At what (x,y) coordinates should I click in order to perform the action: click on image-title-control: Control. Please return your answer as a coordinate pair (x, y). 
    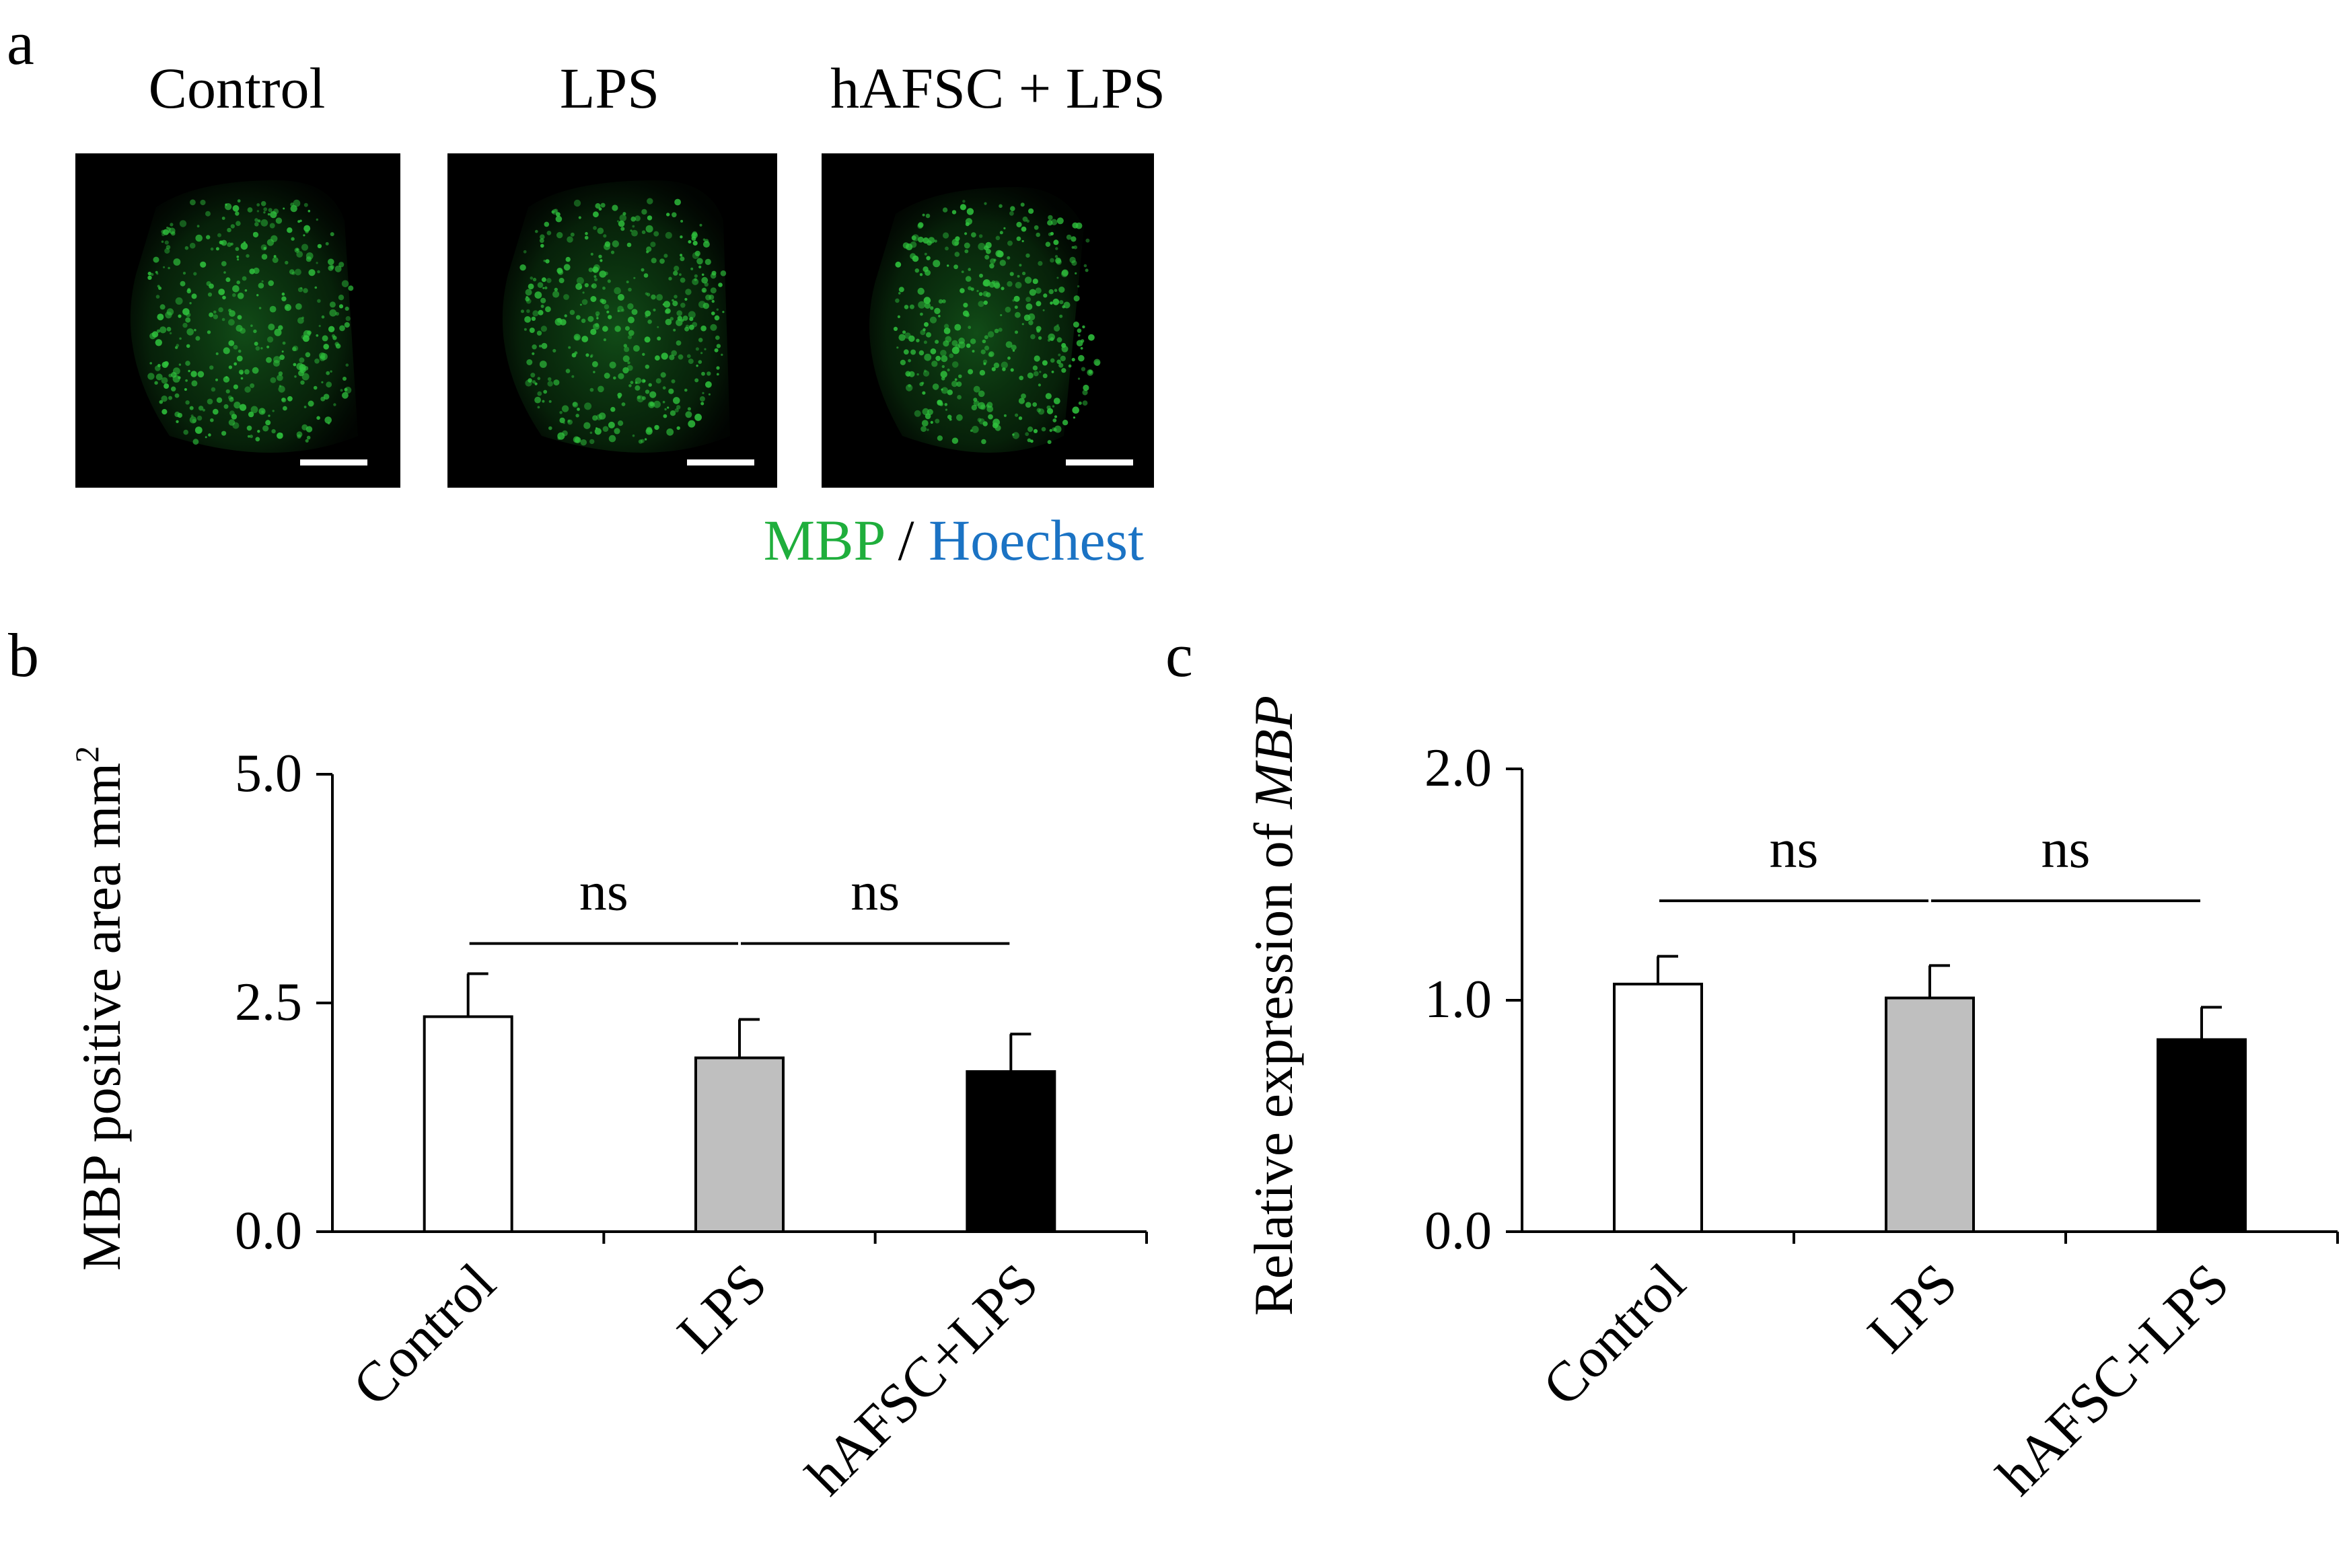
    Looking at the image, I should click on (237, 88).